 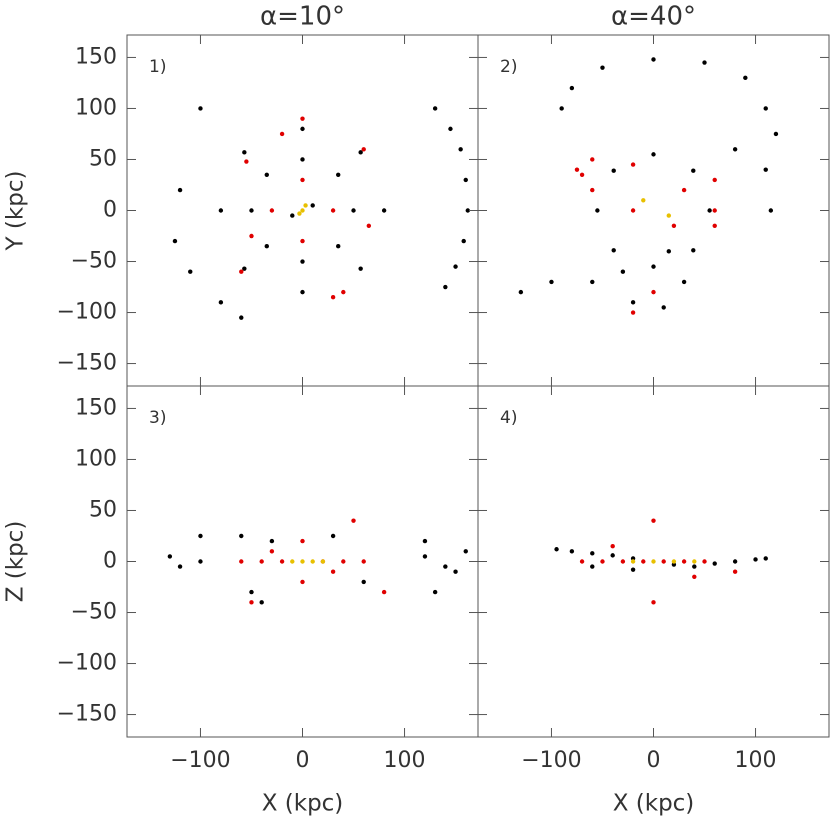 What do you see at coordinates (16, 562) in the screenshot?
I see `y-axis-label: Z (kpc)` at bounding box center [16, 562].